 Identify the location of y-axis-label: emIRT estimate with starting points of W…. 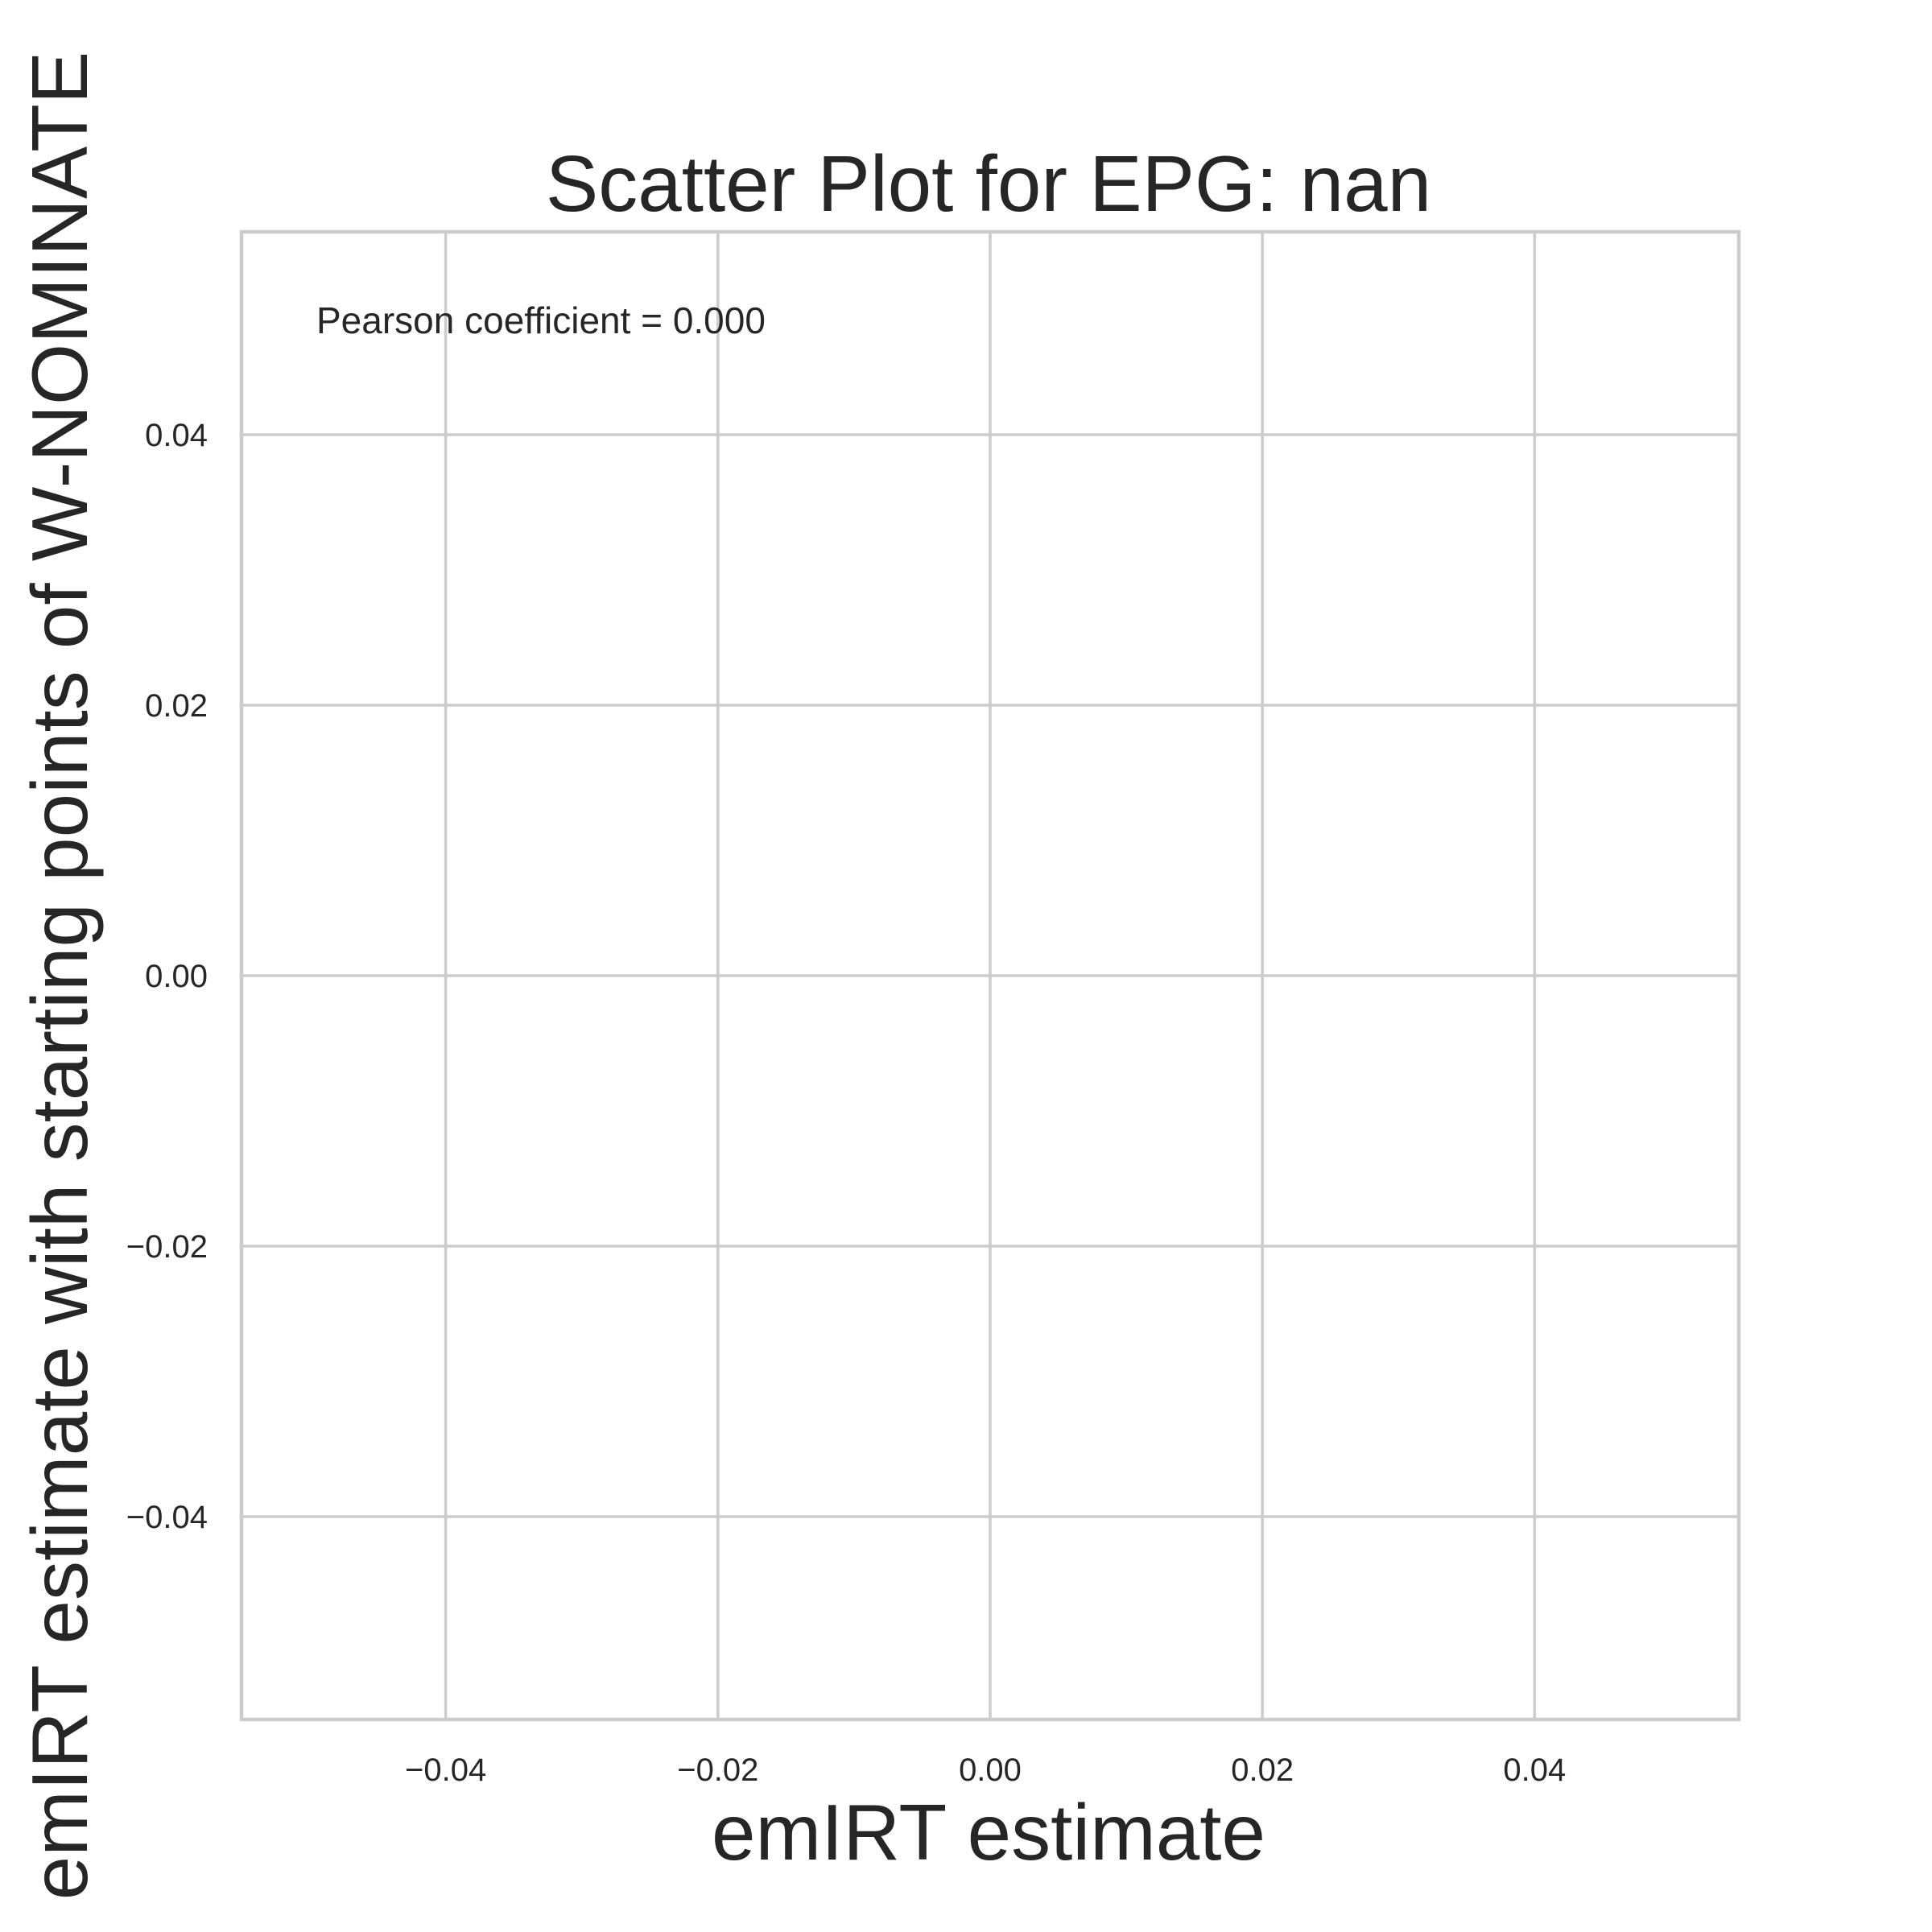
(59, 976).